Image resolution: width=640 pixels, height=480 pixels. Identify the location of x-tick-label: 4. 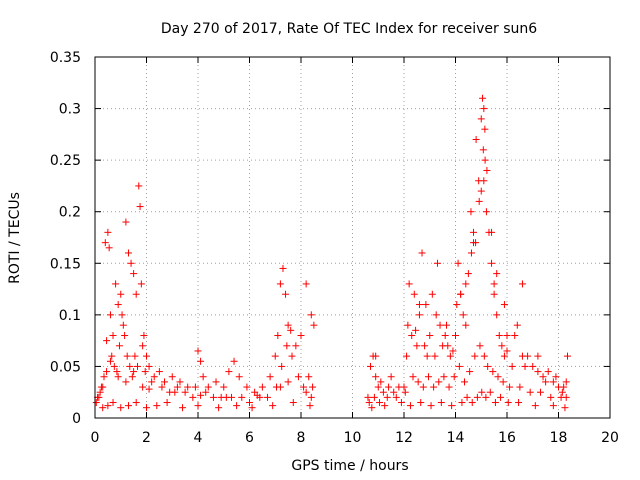
(198, 438).